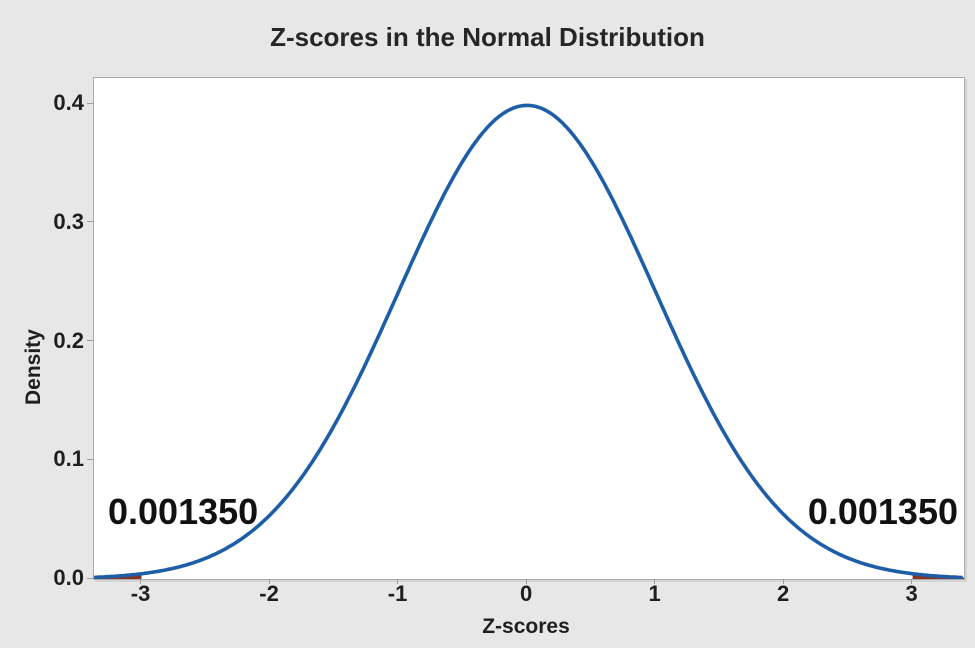  Describe the element at coordinates (783, 593) in the screenshot. I see `x-tick-label: 2` at that location.